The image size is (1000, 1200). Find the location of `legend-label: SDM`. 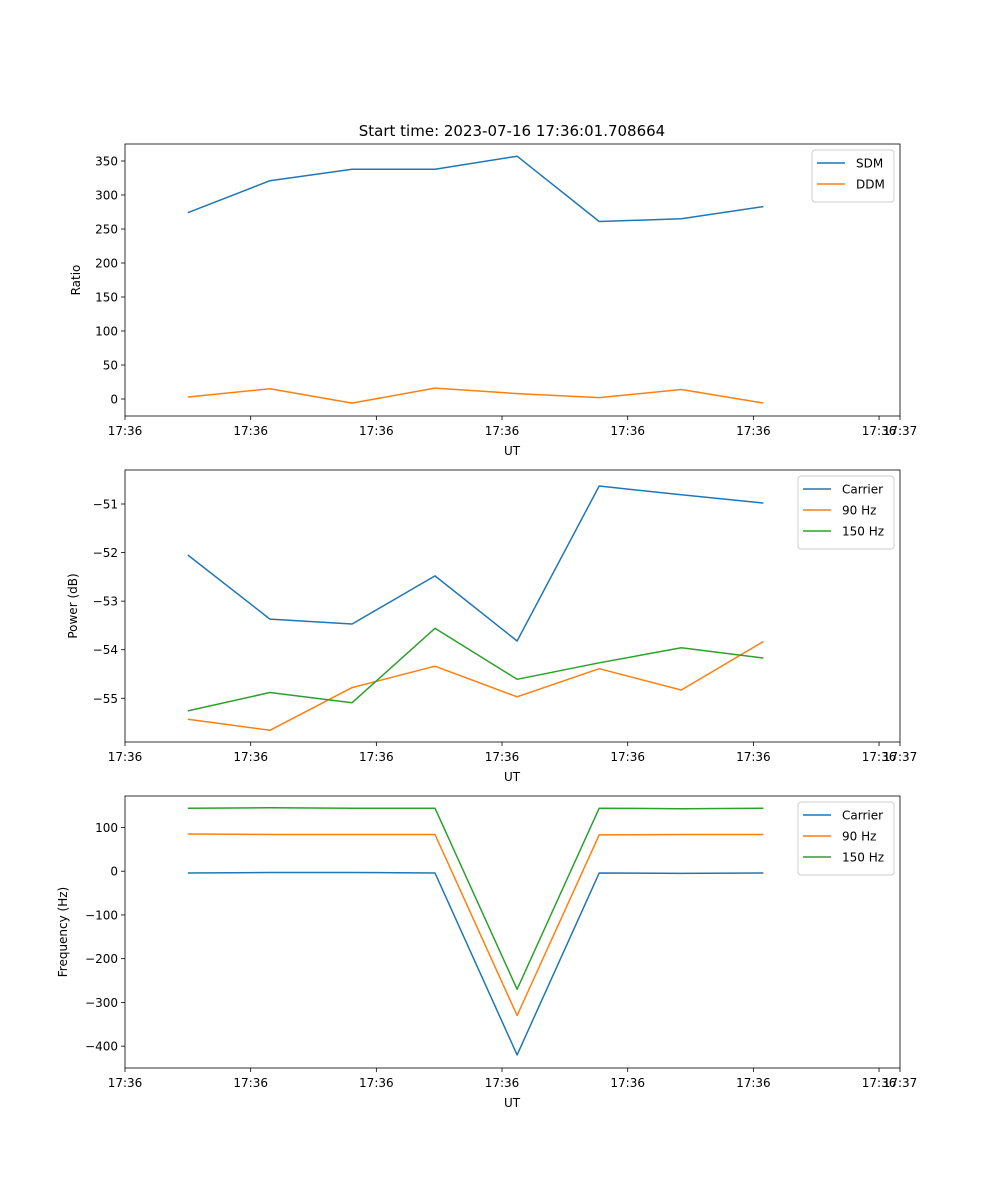

legend-label: SDM is located at coordinates (869, 164).